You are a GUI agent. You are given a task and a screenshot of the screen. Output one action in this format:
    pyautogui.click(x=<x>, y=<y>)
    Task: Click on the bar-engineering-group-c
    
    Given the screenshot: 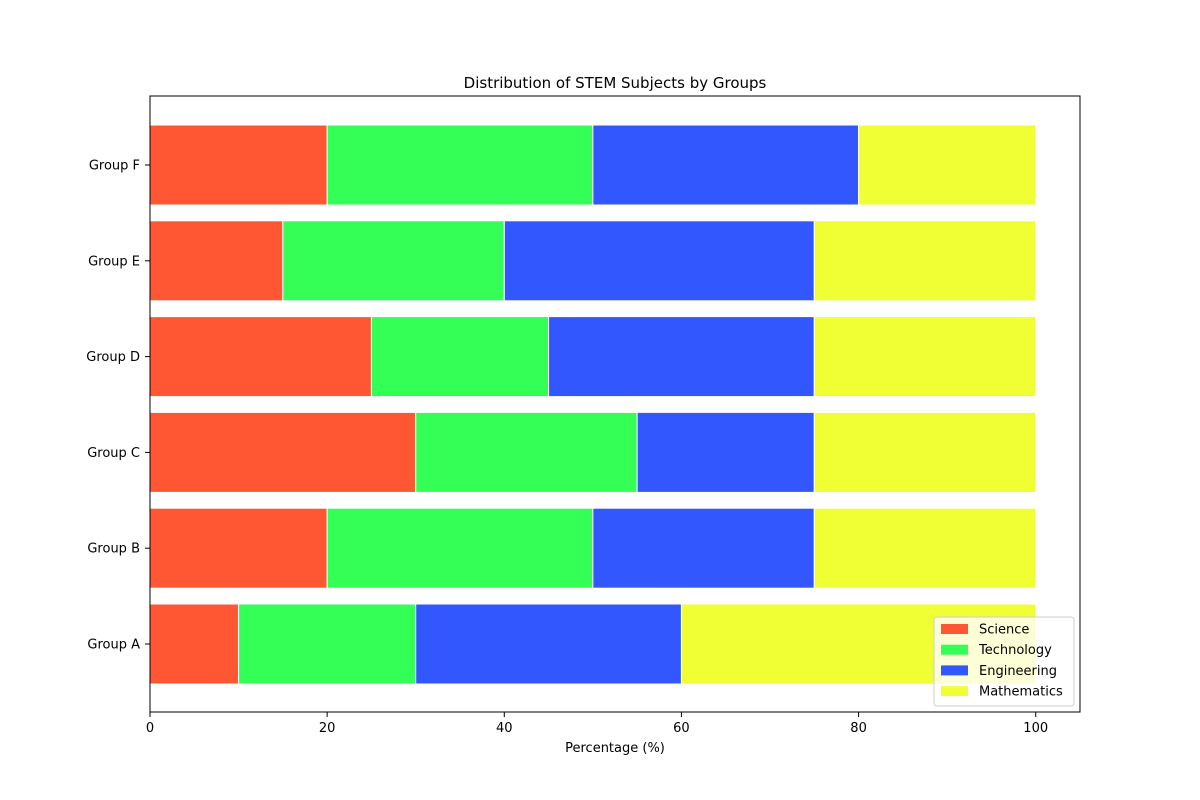 What is the action you would take?
    pyautogui.click(x=725, y=452)
    